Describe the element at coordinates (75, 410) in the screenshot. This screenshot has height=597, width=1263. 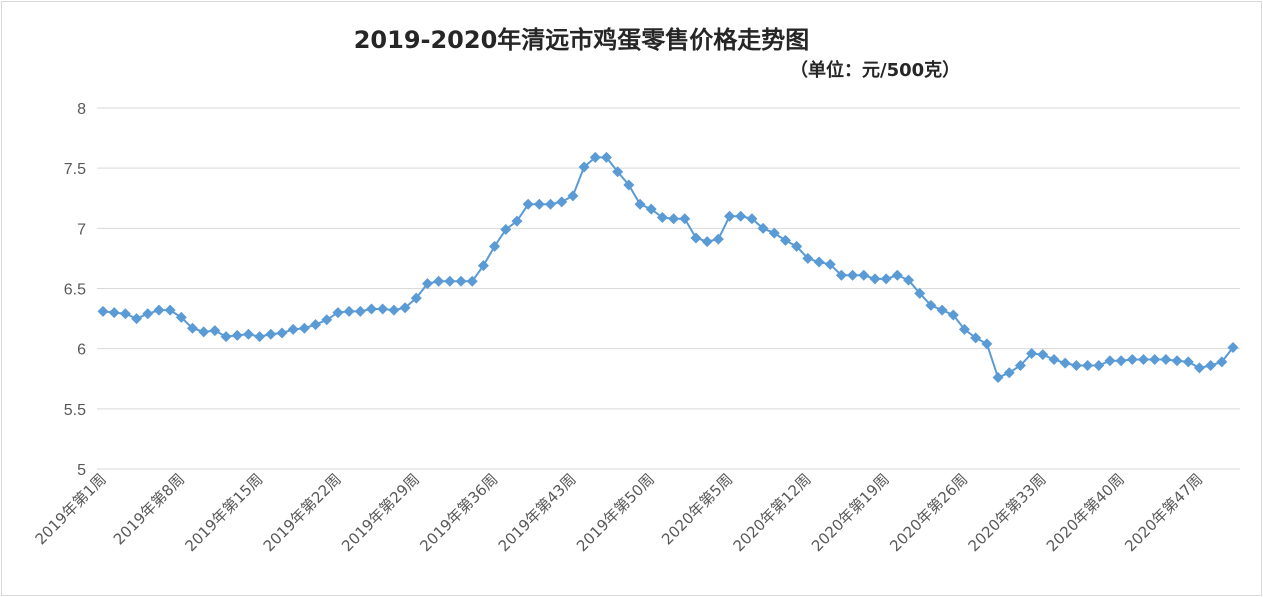
I see `y-tick-label: 5.5` at that location.